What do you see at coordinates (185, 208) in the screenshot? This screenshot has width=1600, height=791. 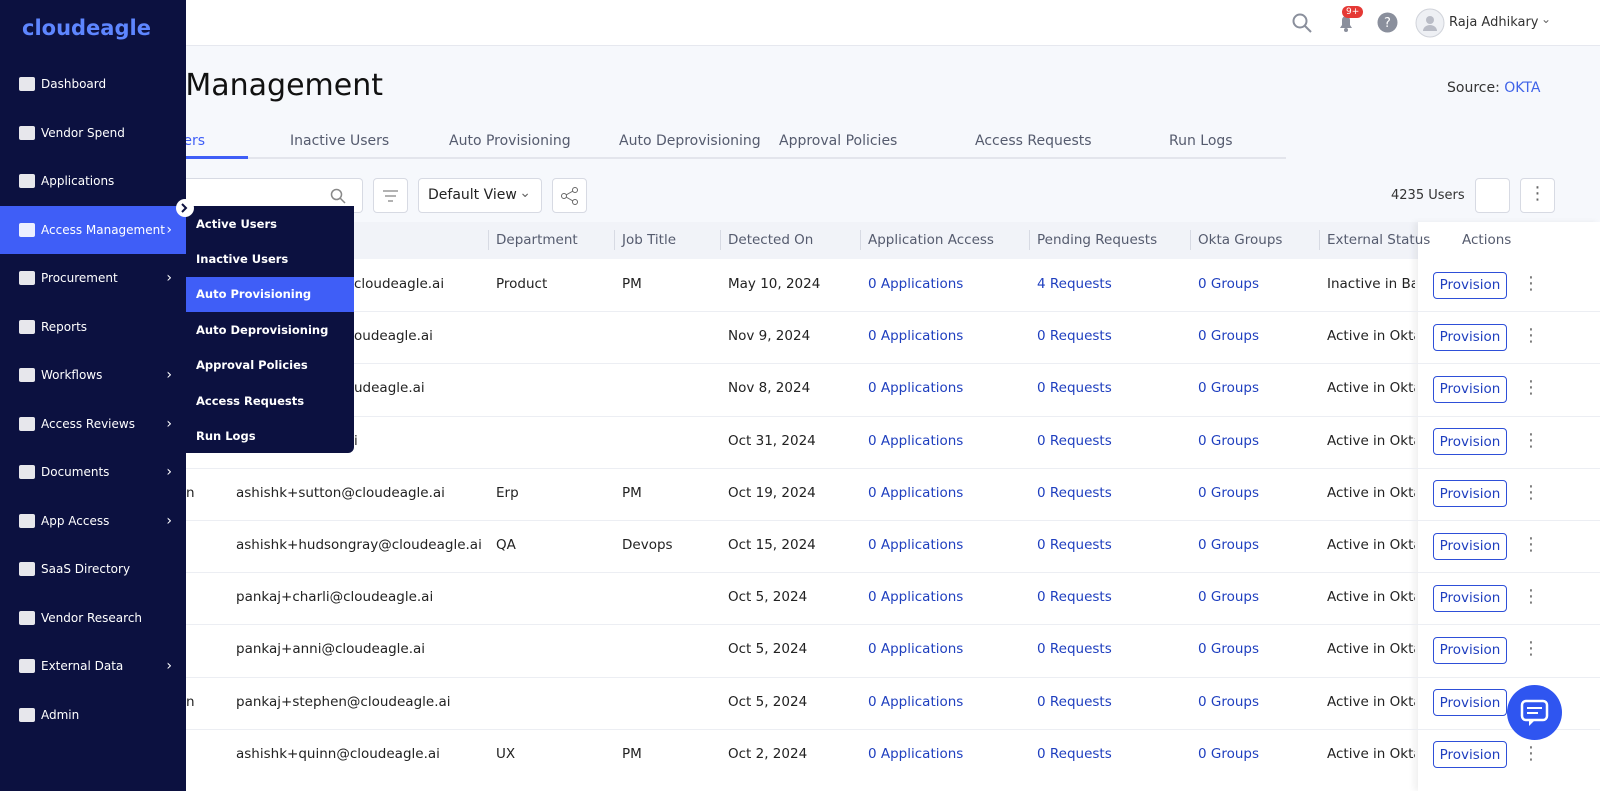 I see `collapse-button` at bounding box center [185, 208].